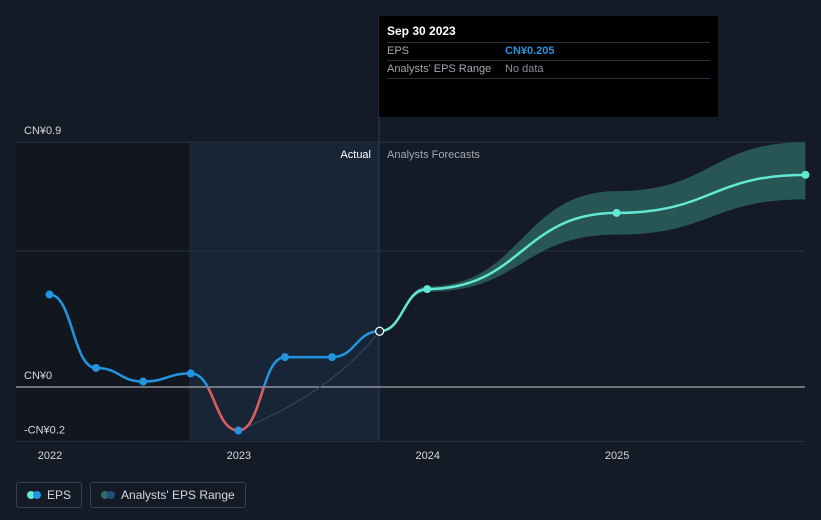 This screenshot has height=520, width=821. I want to click on x-tick-label: 2022, so click(50, 456).